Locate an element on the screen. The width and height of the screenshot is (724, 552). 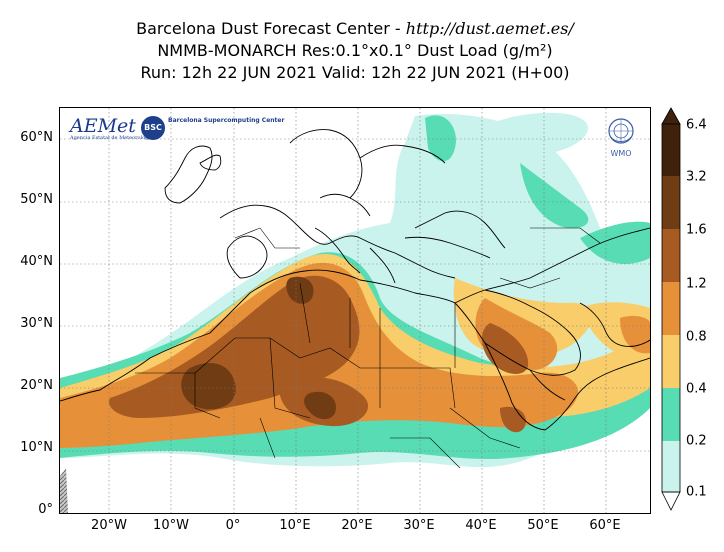
title-url: http://dust.aemet.es/ is located at coordinates (489, 28).